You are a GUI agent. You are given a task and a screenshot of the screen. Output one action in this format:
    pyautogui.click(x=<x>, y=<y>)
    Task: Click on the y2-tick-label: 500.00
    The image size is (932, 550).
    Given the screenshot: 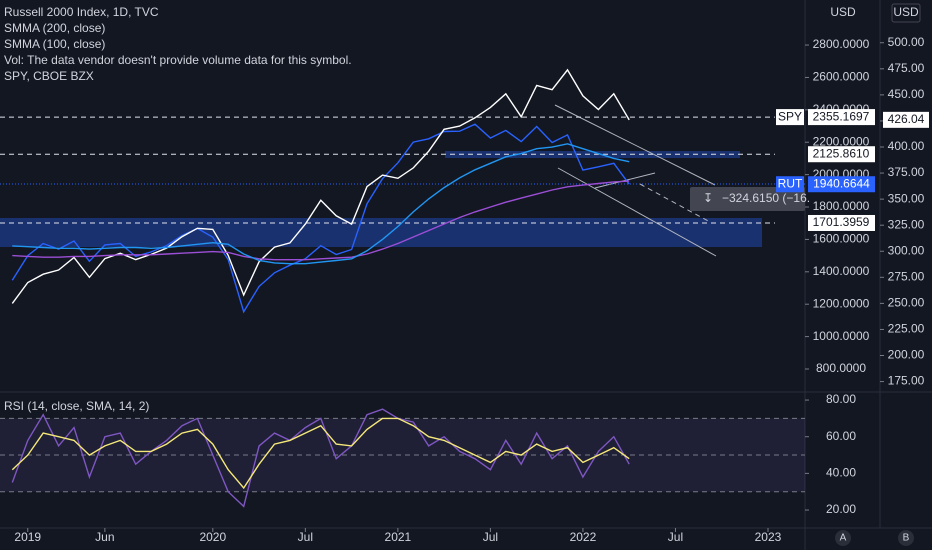 What is the action you would take?
    pyautogui.click(x=906, y=42)
    